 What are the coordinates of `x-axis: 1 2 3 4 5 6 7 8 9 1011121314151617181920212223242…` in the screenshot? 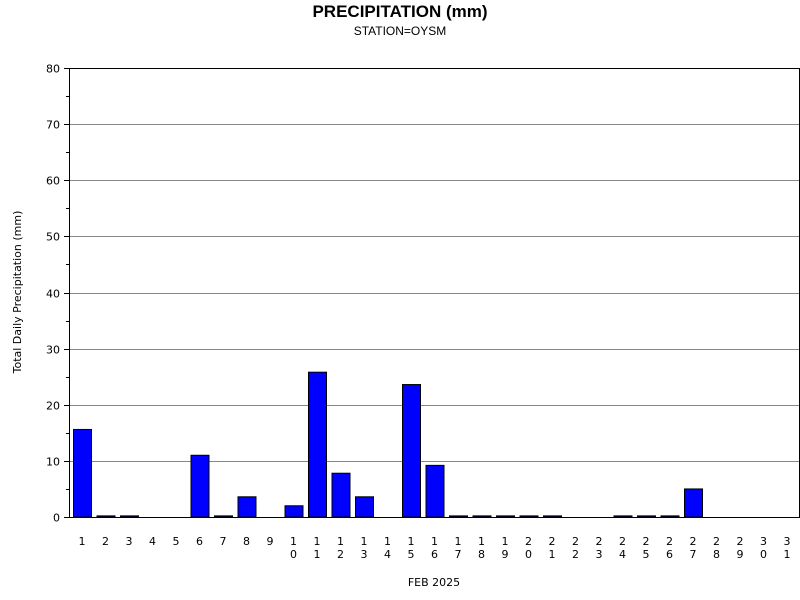 It's located at (435, 548).